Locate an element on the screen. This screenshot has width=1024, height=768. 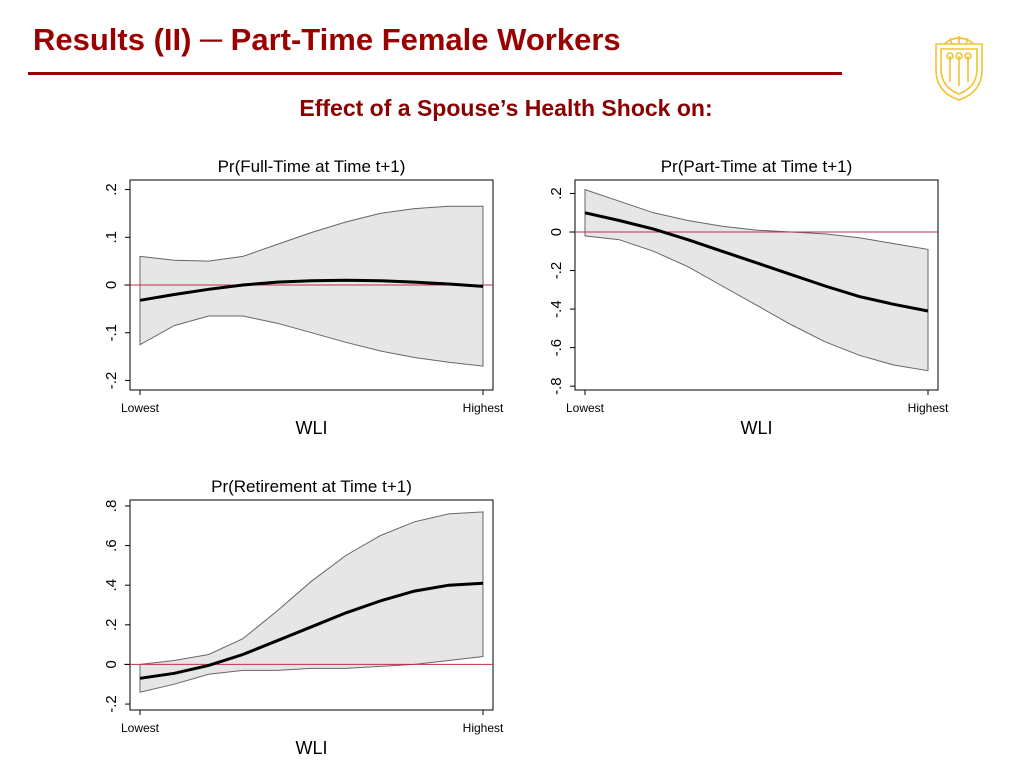
title-divider is located at coordinates (435, 73).